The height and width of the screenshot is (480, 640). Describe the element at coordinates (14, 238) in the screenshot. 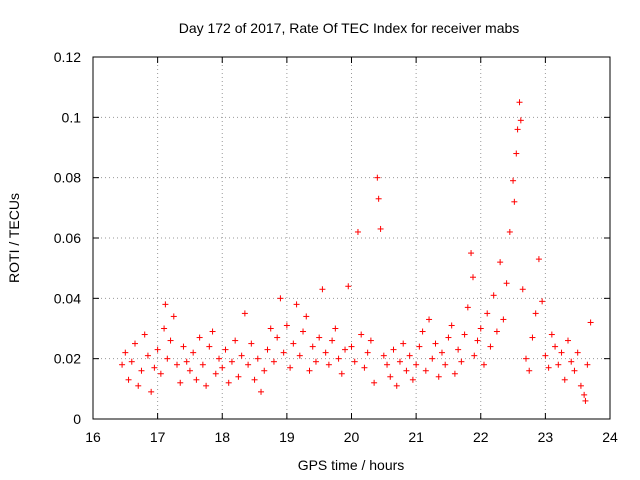

I see `y-axis-label: ROTI / TECUs` at that location.